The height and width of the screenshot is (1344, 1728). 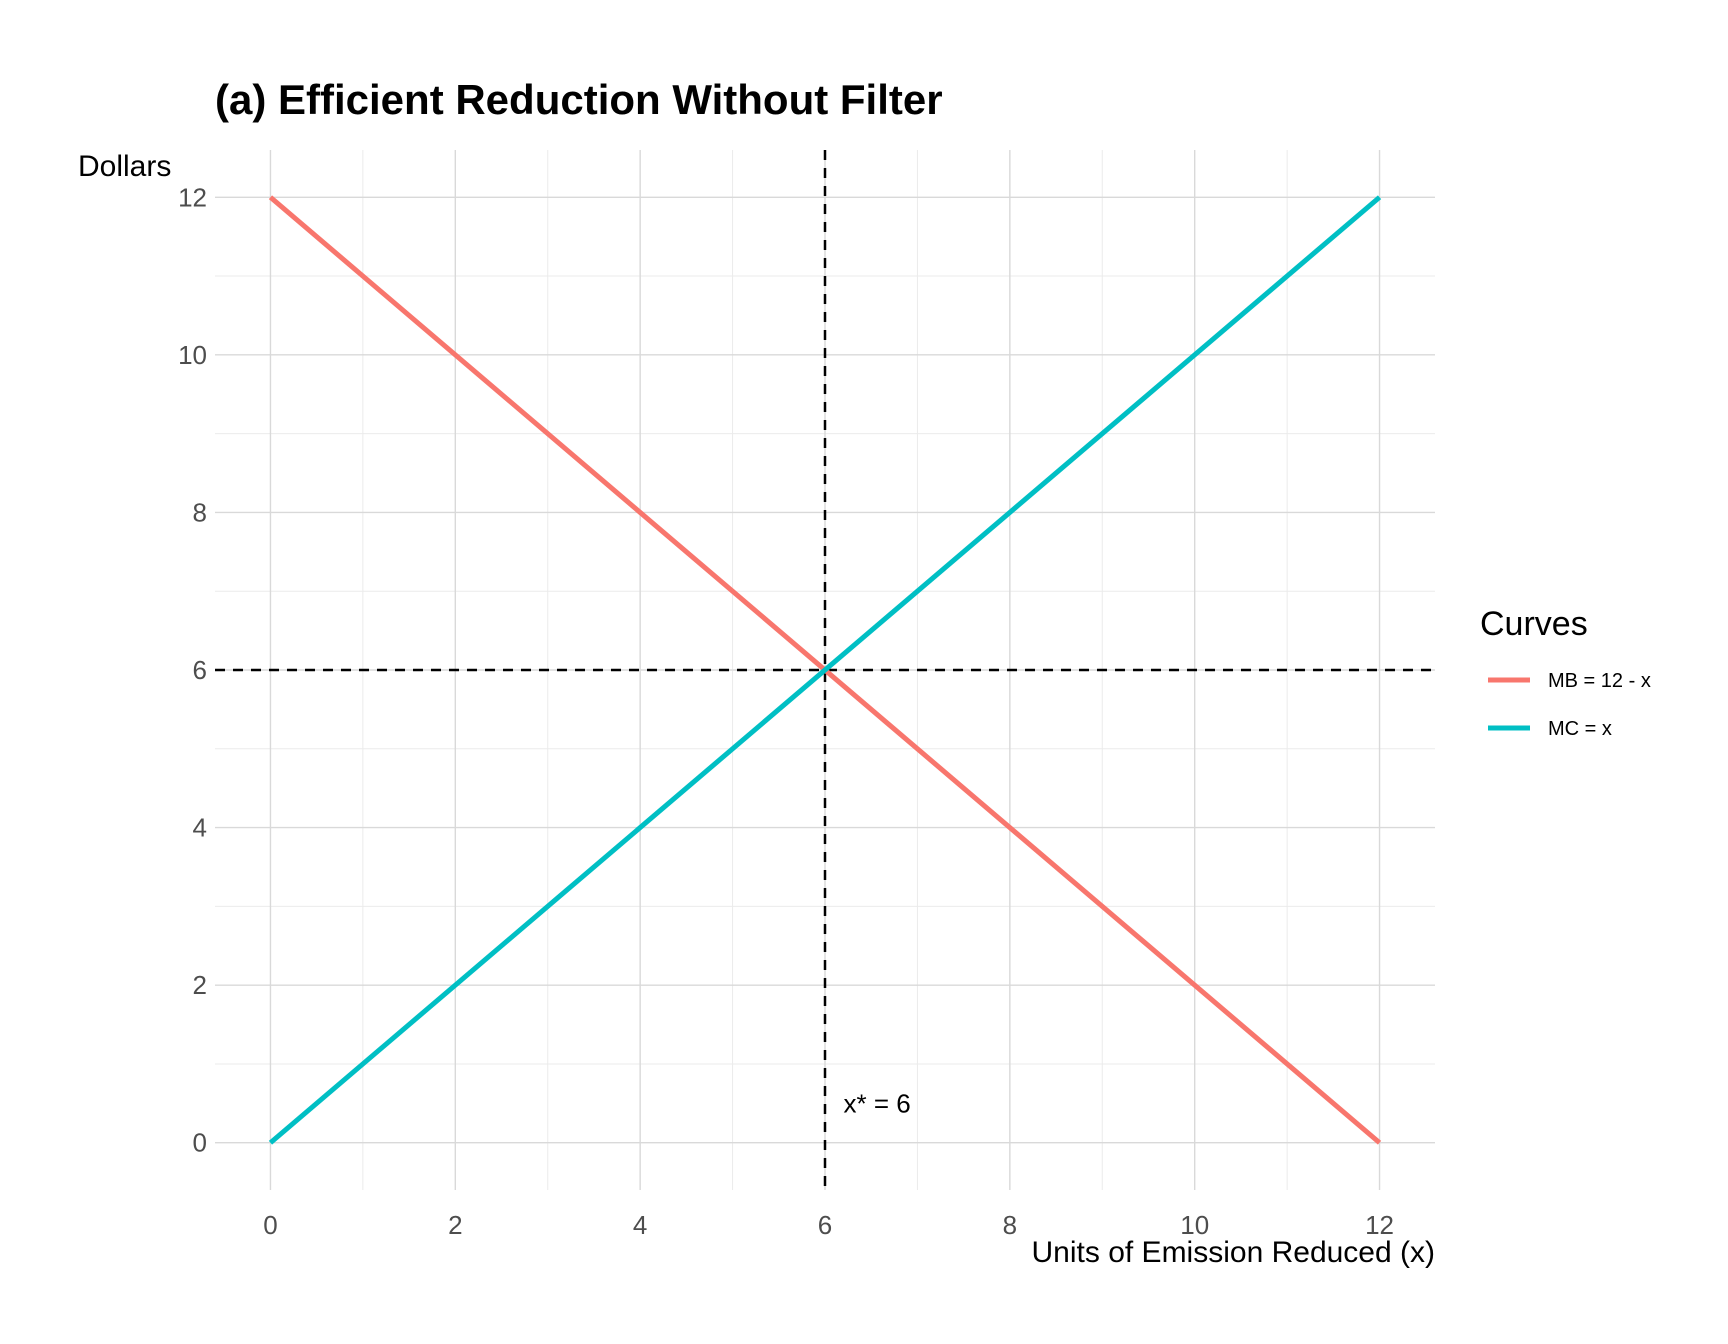 I want to click on x-tick-label: 6, so click(x=825, y=1225).